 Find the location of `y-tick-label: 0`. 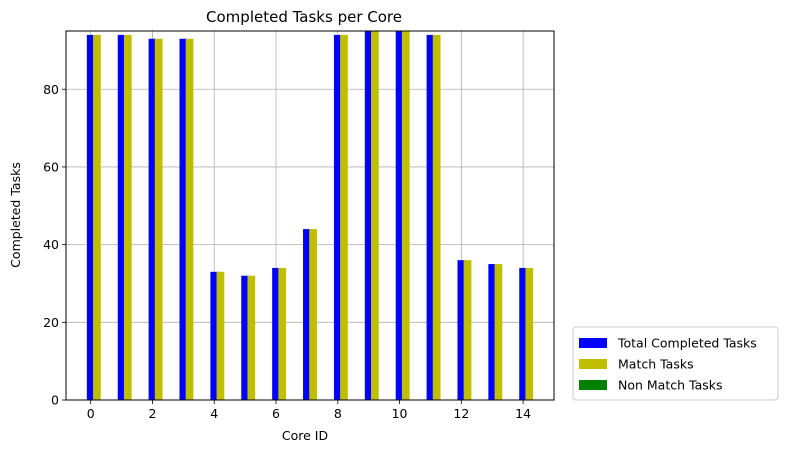

y-tick-label: 0 is located at coordinates (55, 400).